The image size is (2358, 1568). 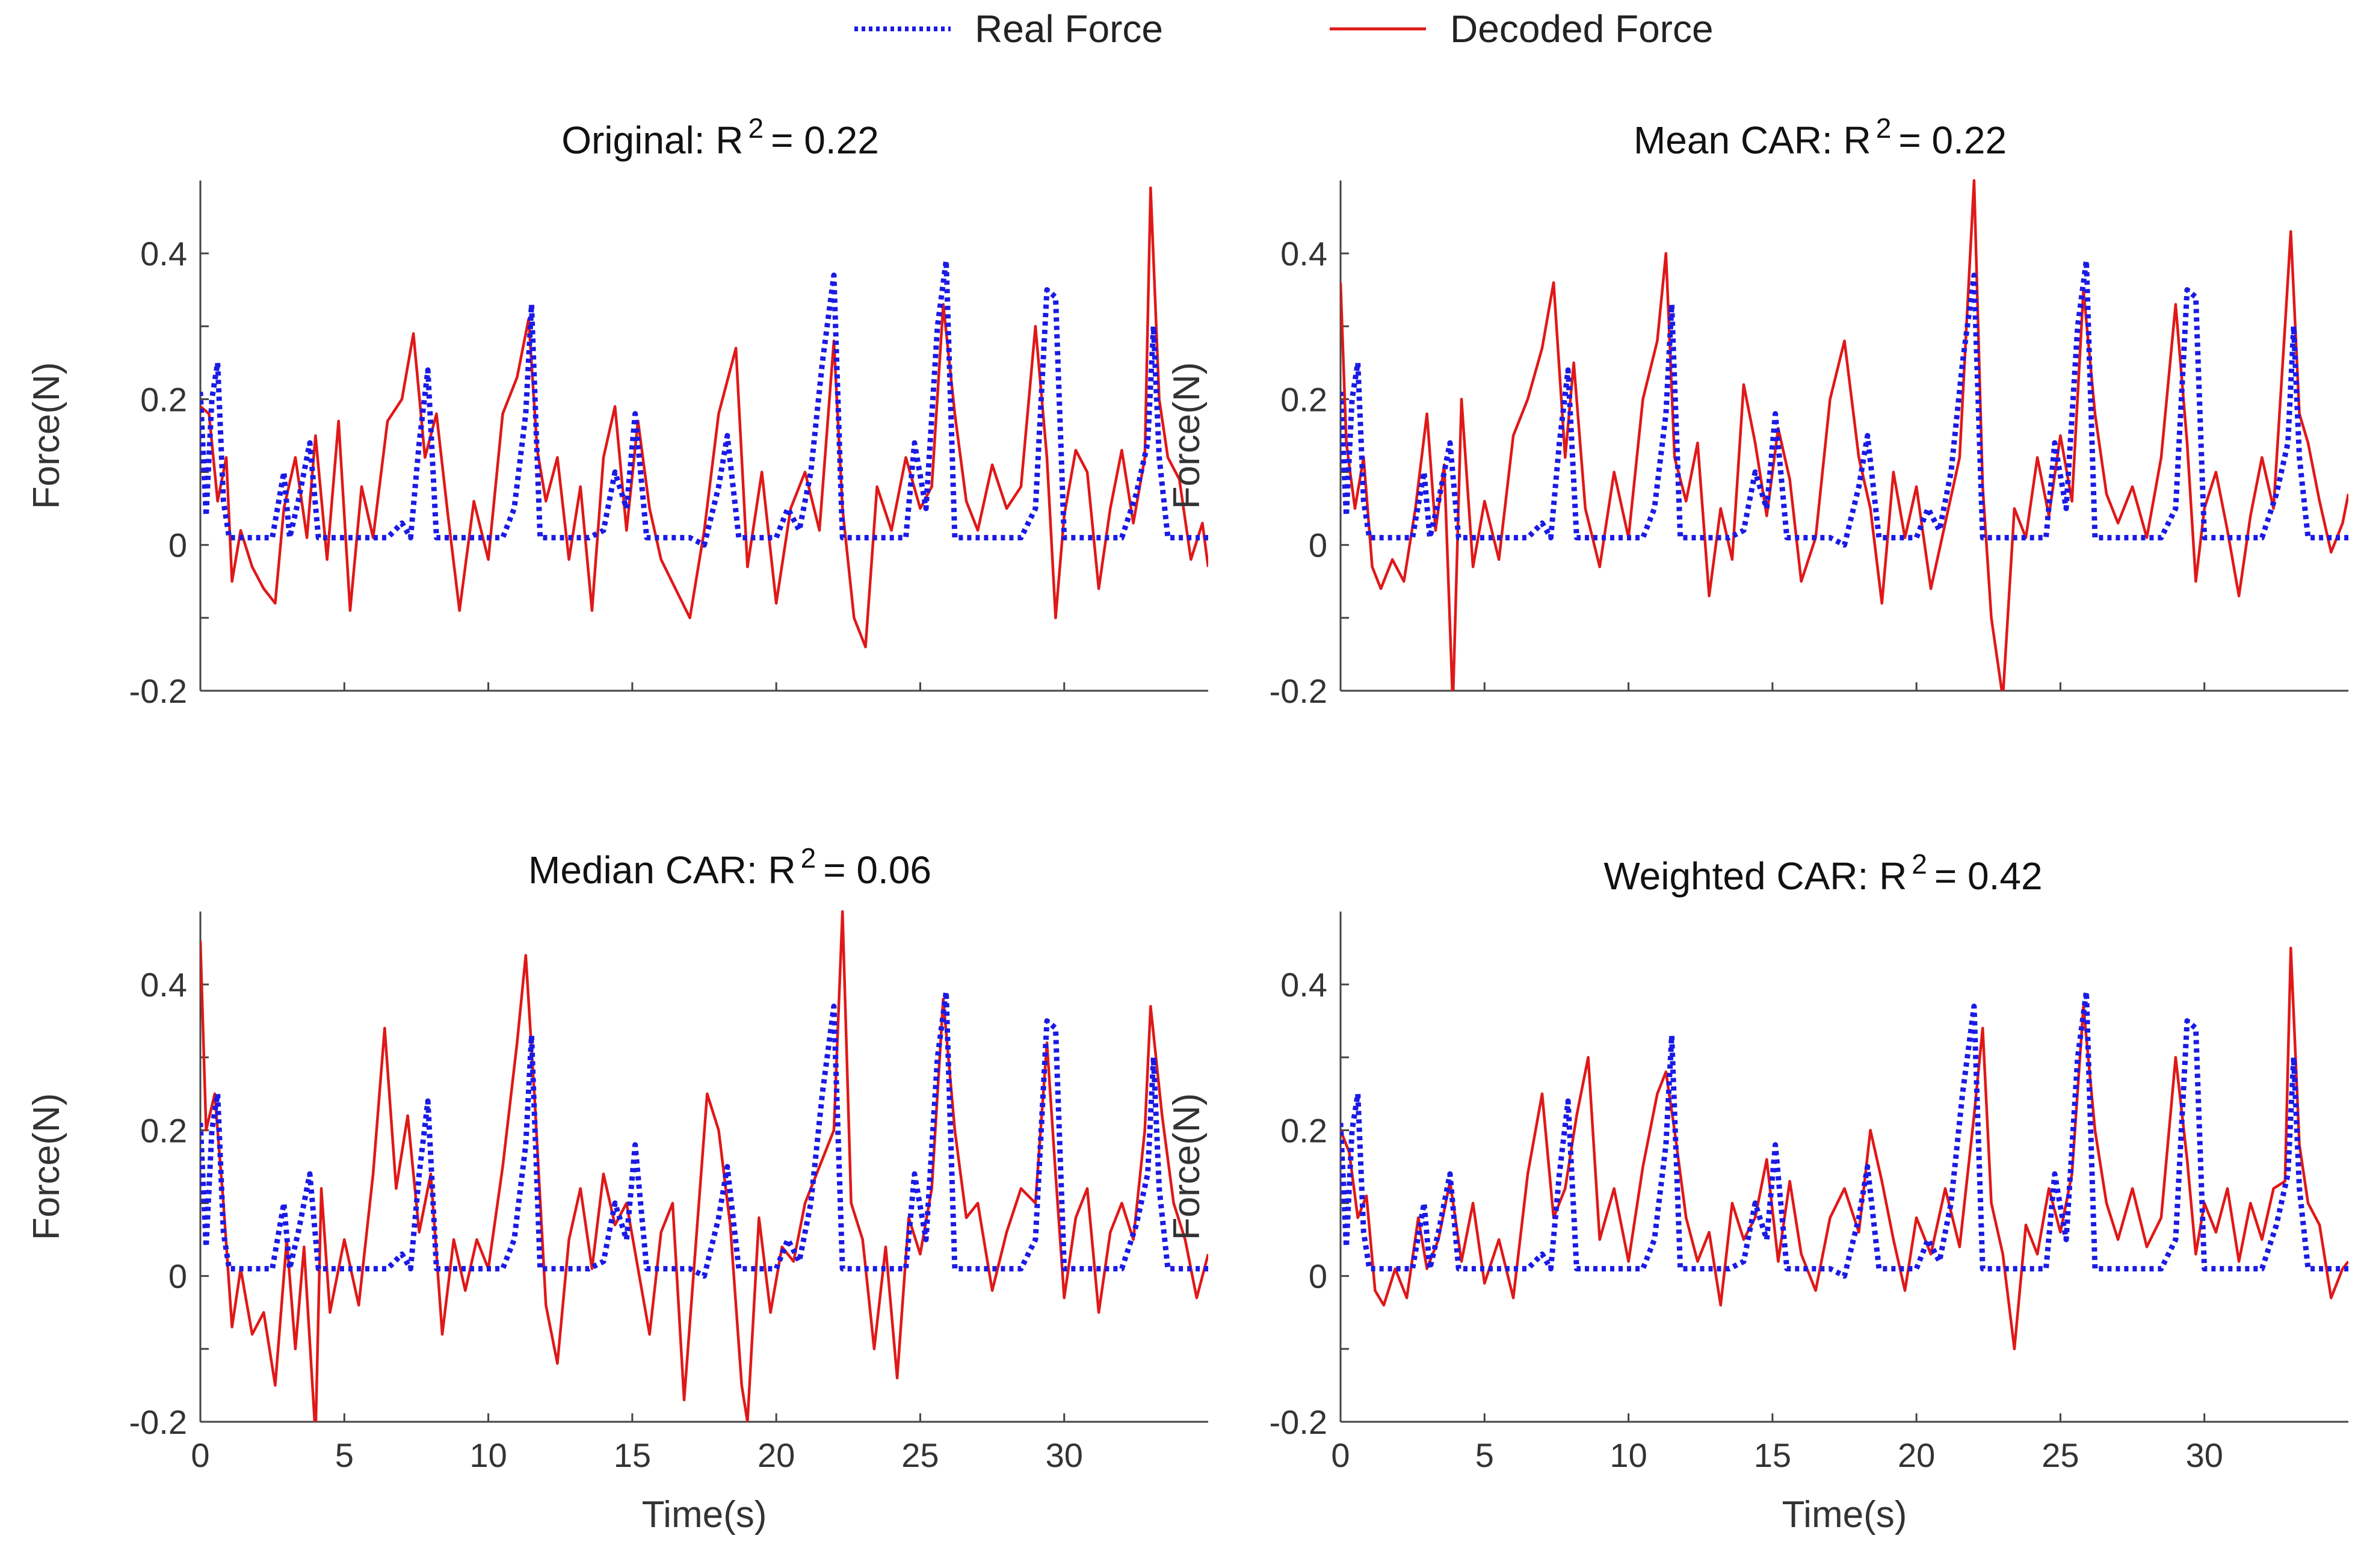 What do you see at coordinates (902, 28) in the screenshot?
I see `legend-swatch-dotted-line-icon` at bounding box center [902, 28].